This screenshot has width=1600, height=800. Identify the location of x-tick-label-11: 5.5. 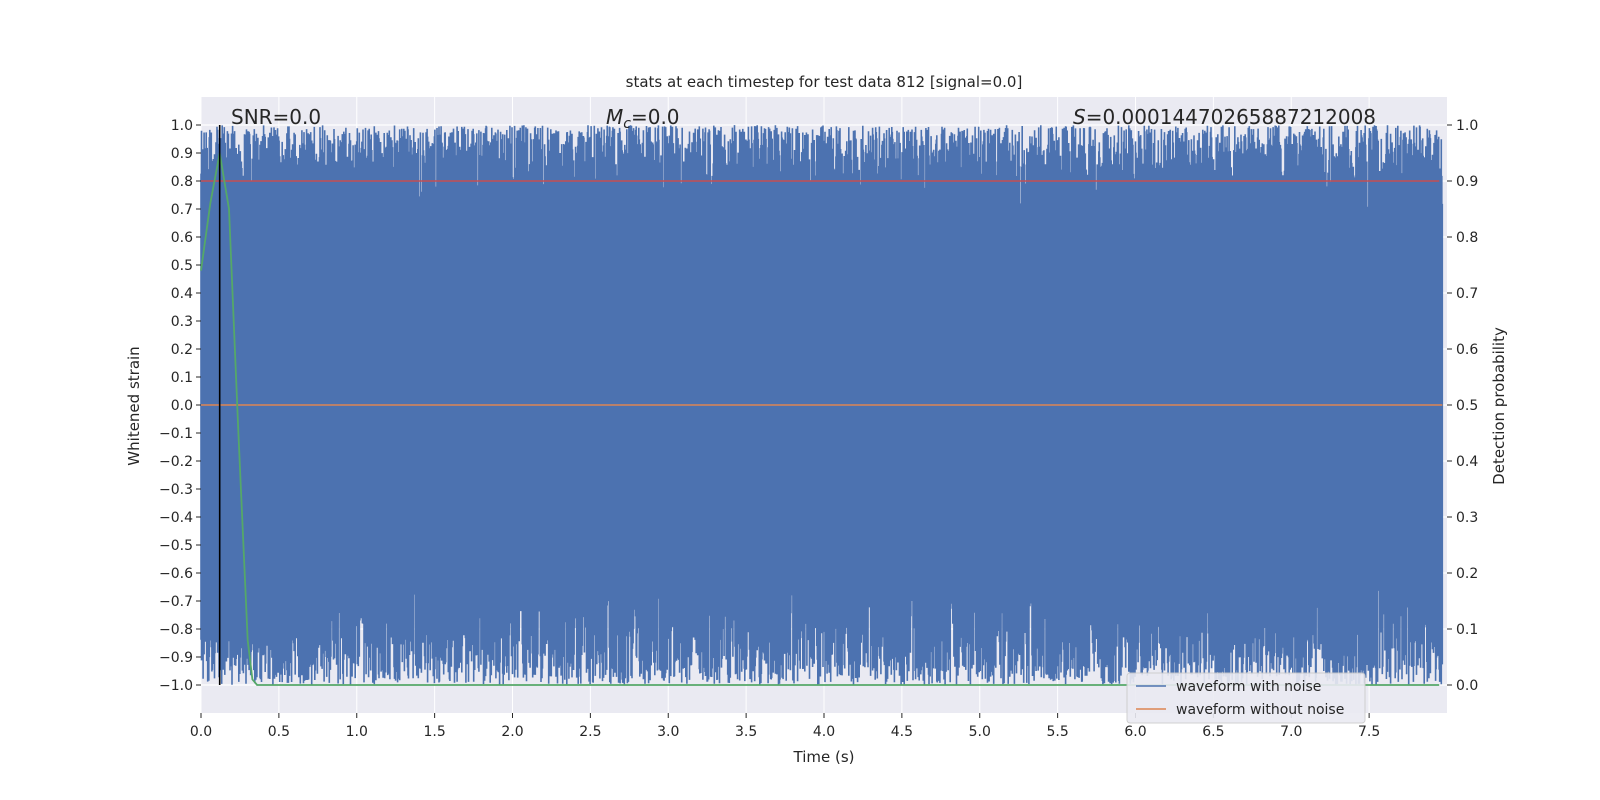
(1057, 732).